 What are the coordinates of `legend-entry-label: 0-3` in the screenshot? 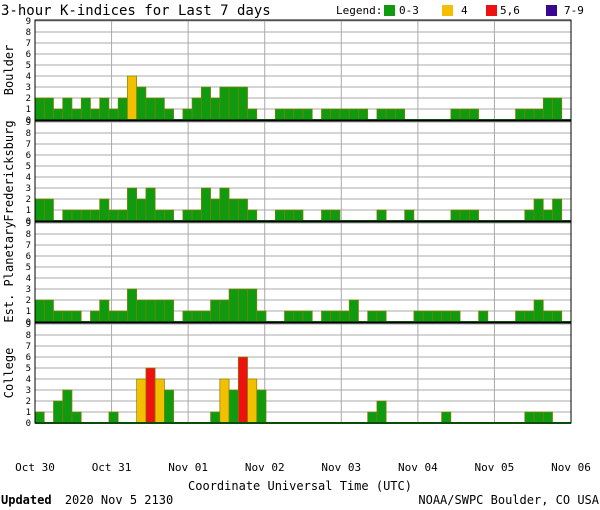 It's located at (409, 10).